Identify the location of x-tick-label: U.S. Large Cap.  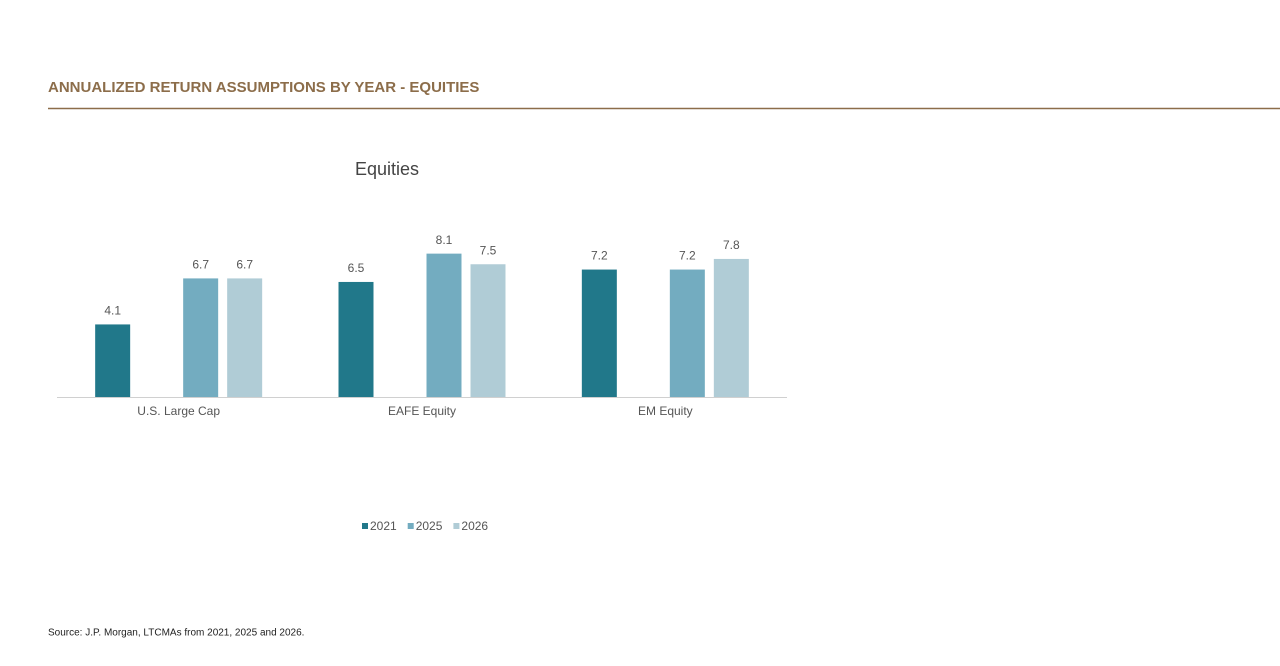
(178, 411).